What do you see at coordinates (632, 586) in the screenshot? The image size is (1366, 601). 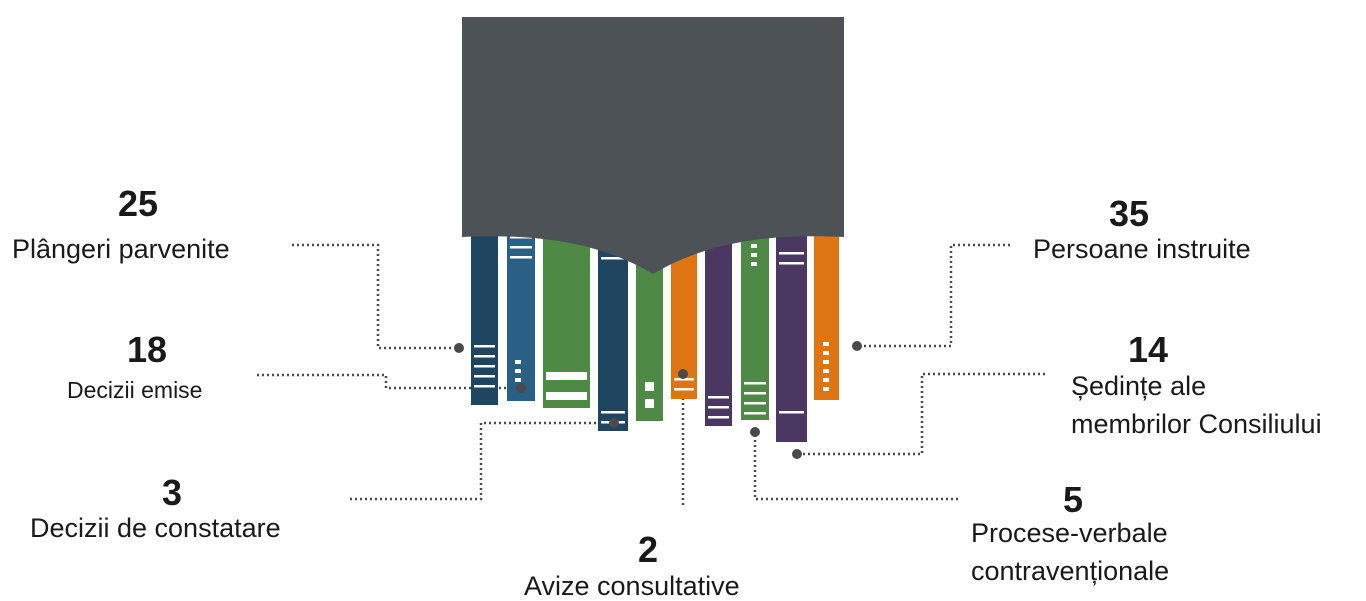 I see `stat-label-avize: Avize consultative` at bounding box center [632, 586].